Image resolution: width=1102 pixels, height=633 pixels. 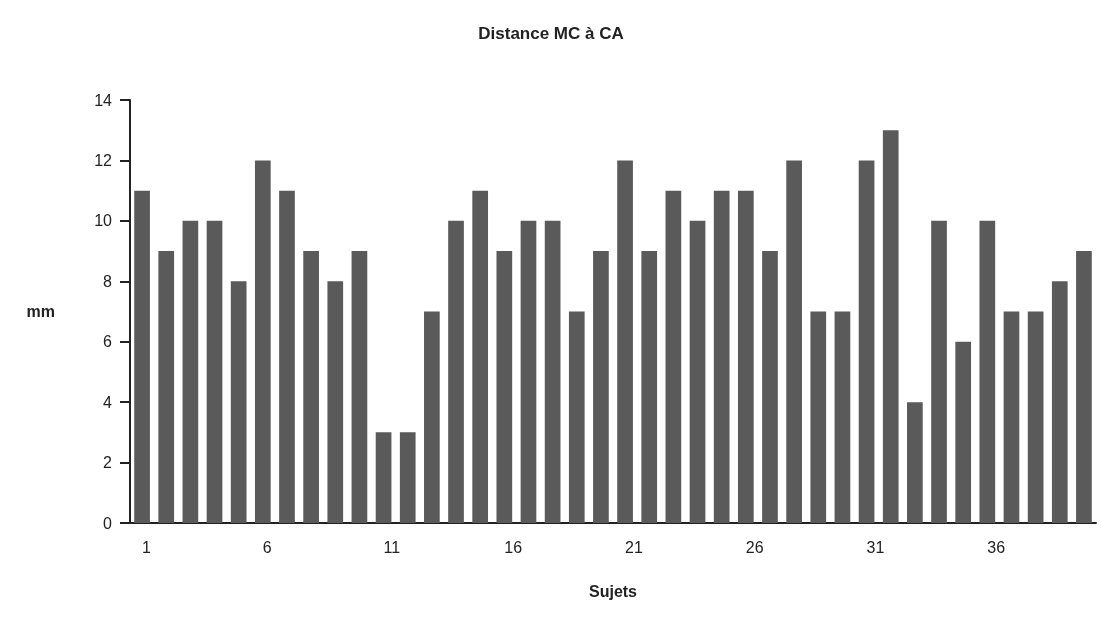 What do you see at coordinates (108, 281) in the screenshot?
I see `y-tick-label: 8` at bounding box center [108, 281].